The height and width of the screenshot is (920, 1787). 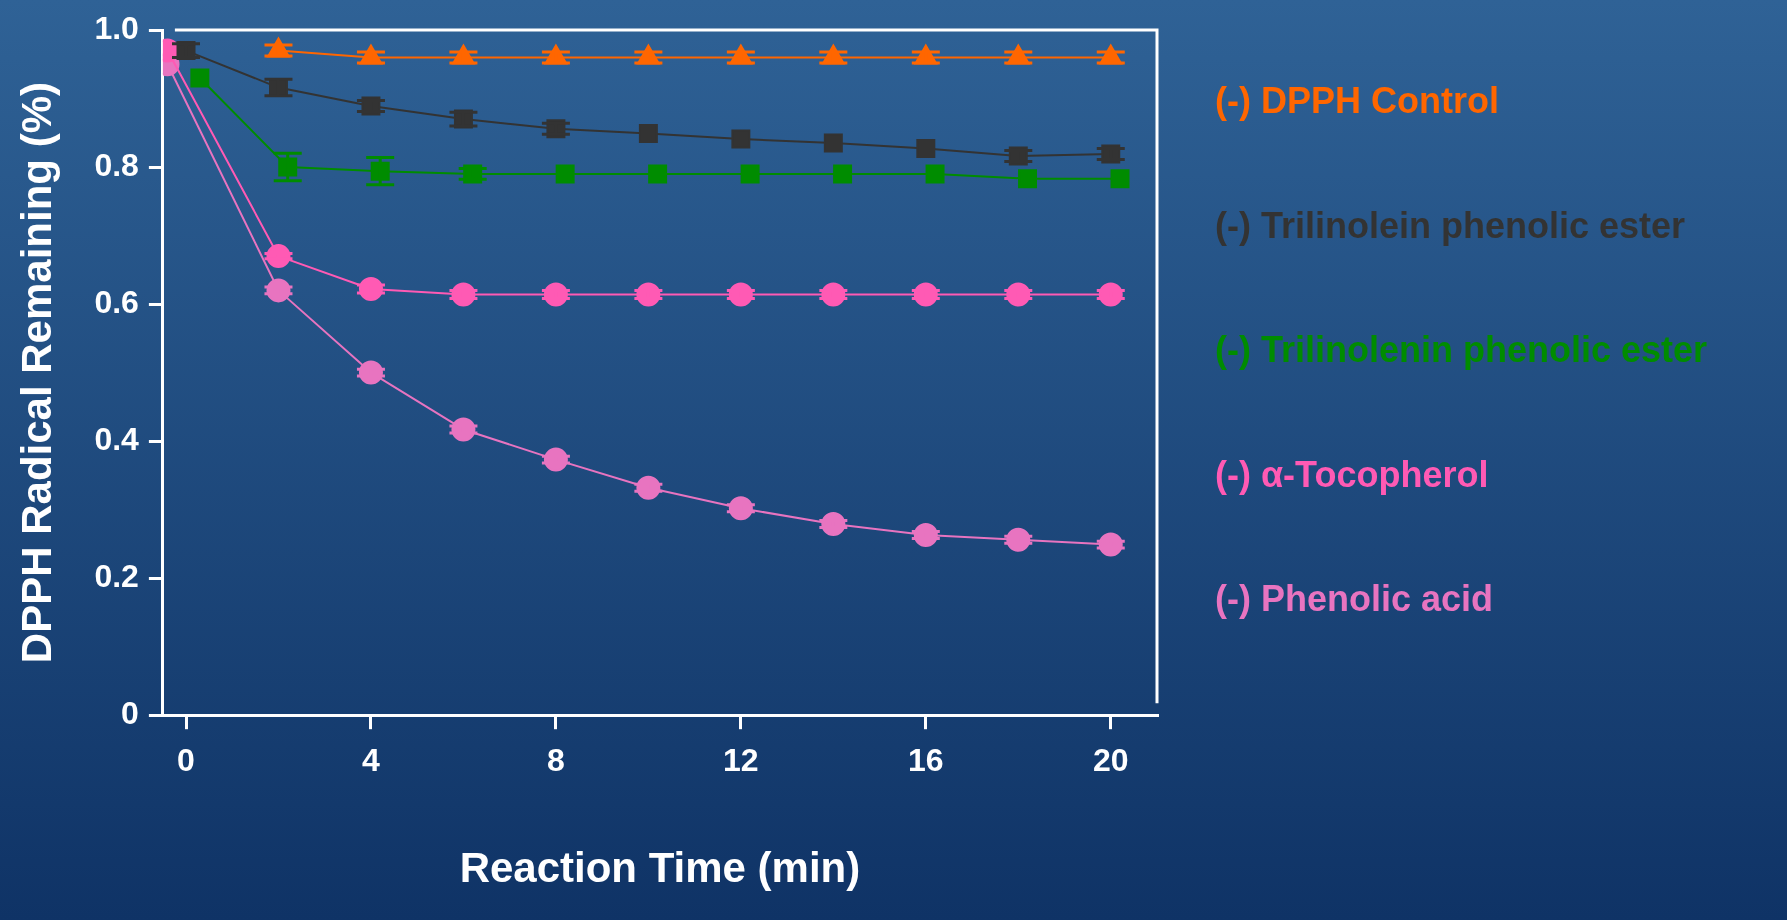 What do you see at coordinates (117, 438) in the screenshot?
I see `y-tick-label: 0.4` at bounding box center [117, 438].